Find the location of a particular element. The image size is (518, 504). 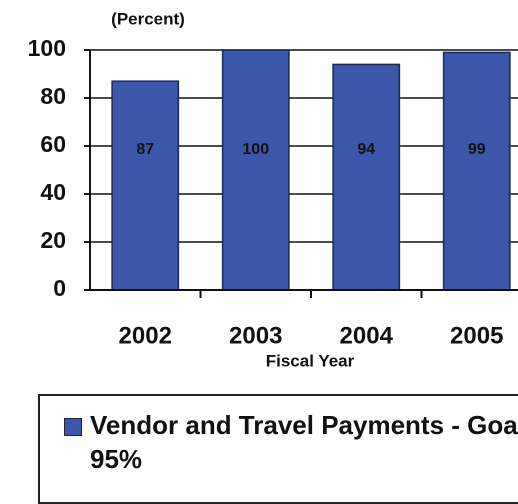

data-label: 100 is located at coordinates (255, 149).